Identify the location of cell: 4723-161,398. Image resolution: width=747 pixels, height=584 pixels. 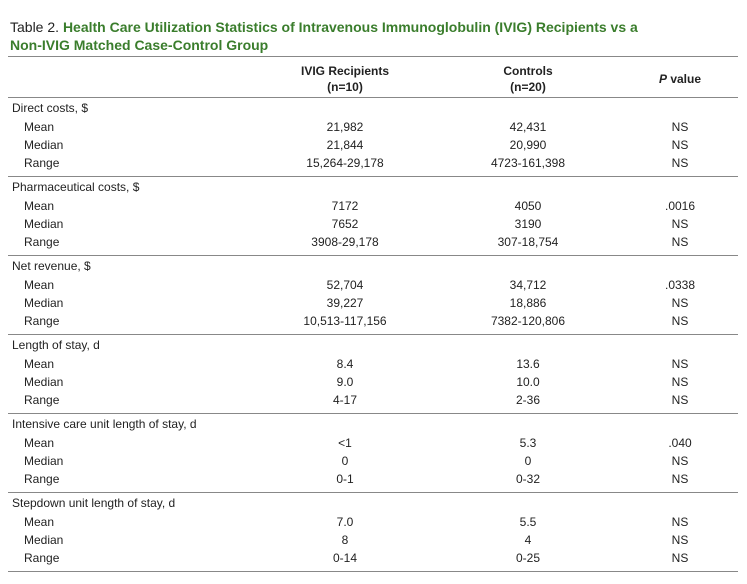
(528, 163).